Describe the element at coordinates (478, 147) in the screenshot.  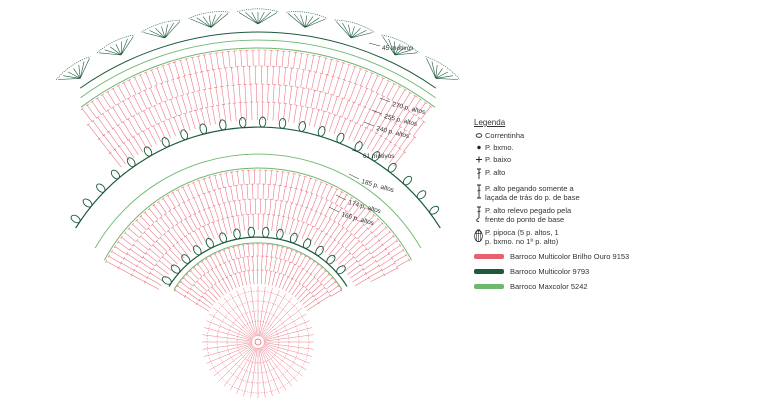
I see `slip-stitch-icon` at that location.